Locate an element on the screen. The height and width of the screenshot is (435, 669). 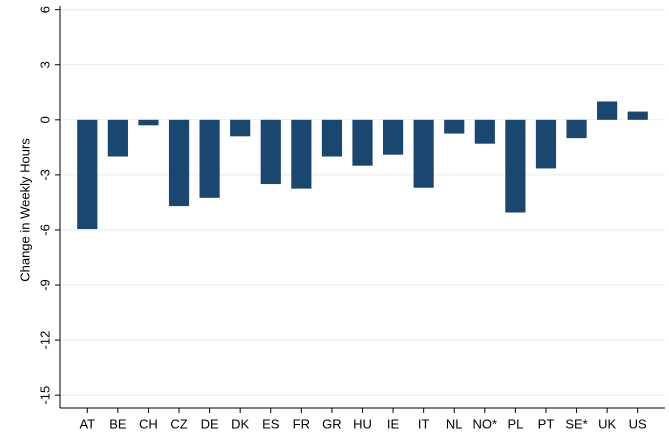
x-tick-label: PL is located at coordinates (515, 423).